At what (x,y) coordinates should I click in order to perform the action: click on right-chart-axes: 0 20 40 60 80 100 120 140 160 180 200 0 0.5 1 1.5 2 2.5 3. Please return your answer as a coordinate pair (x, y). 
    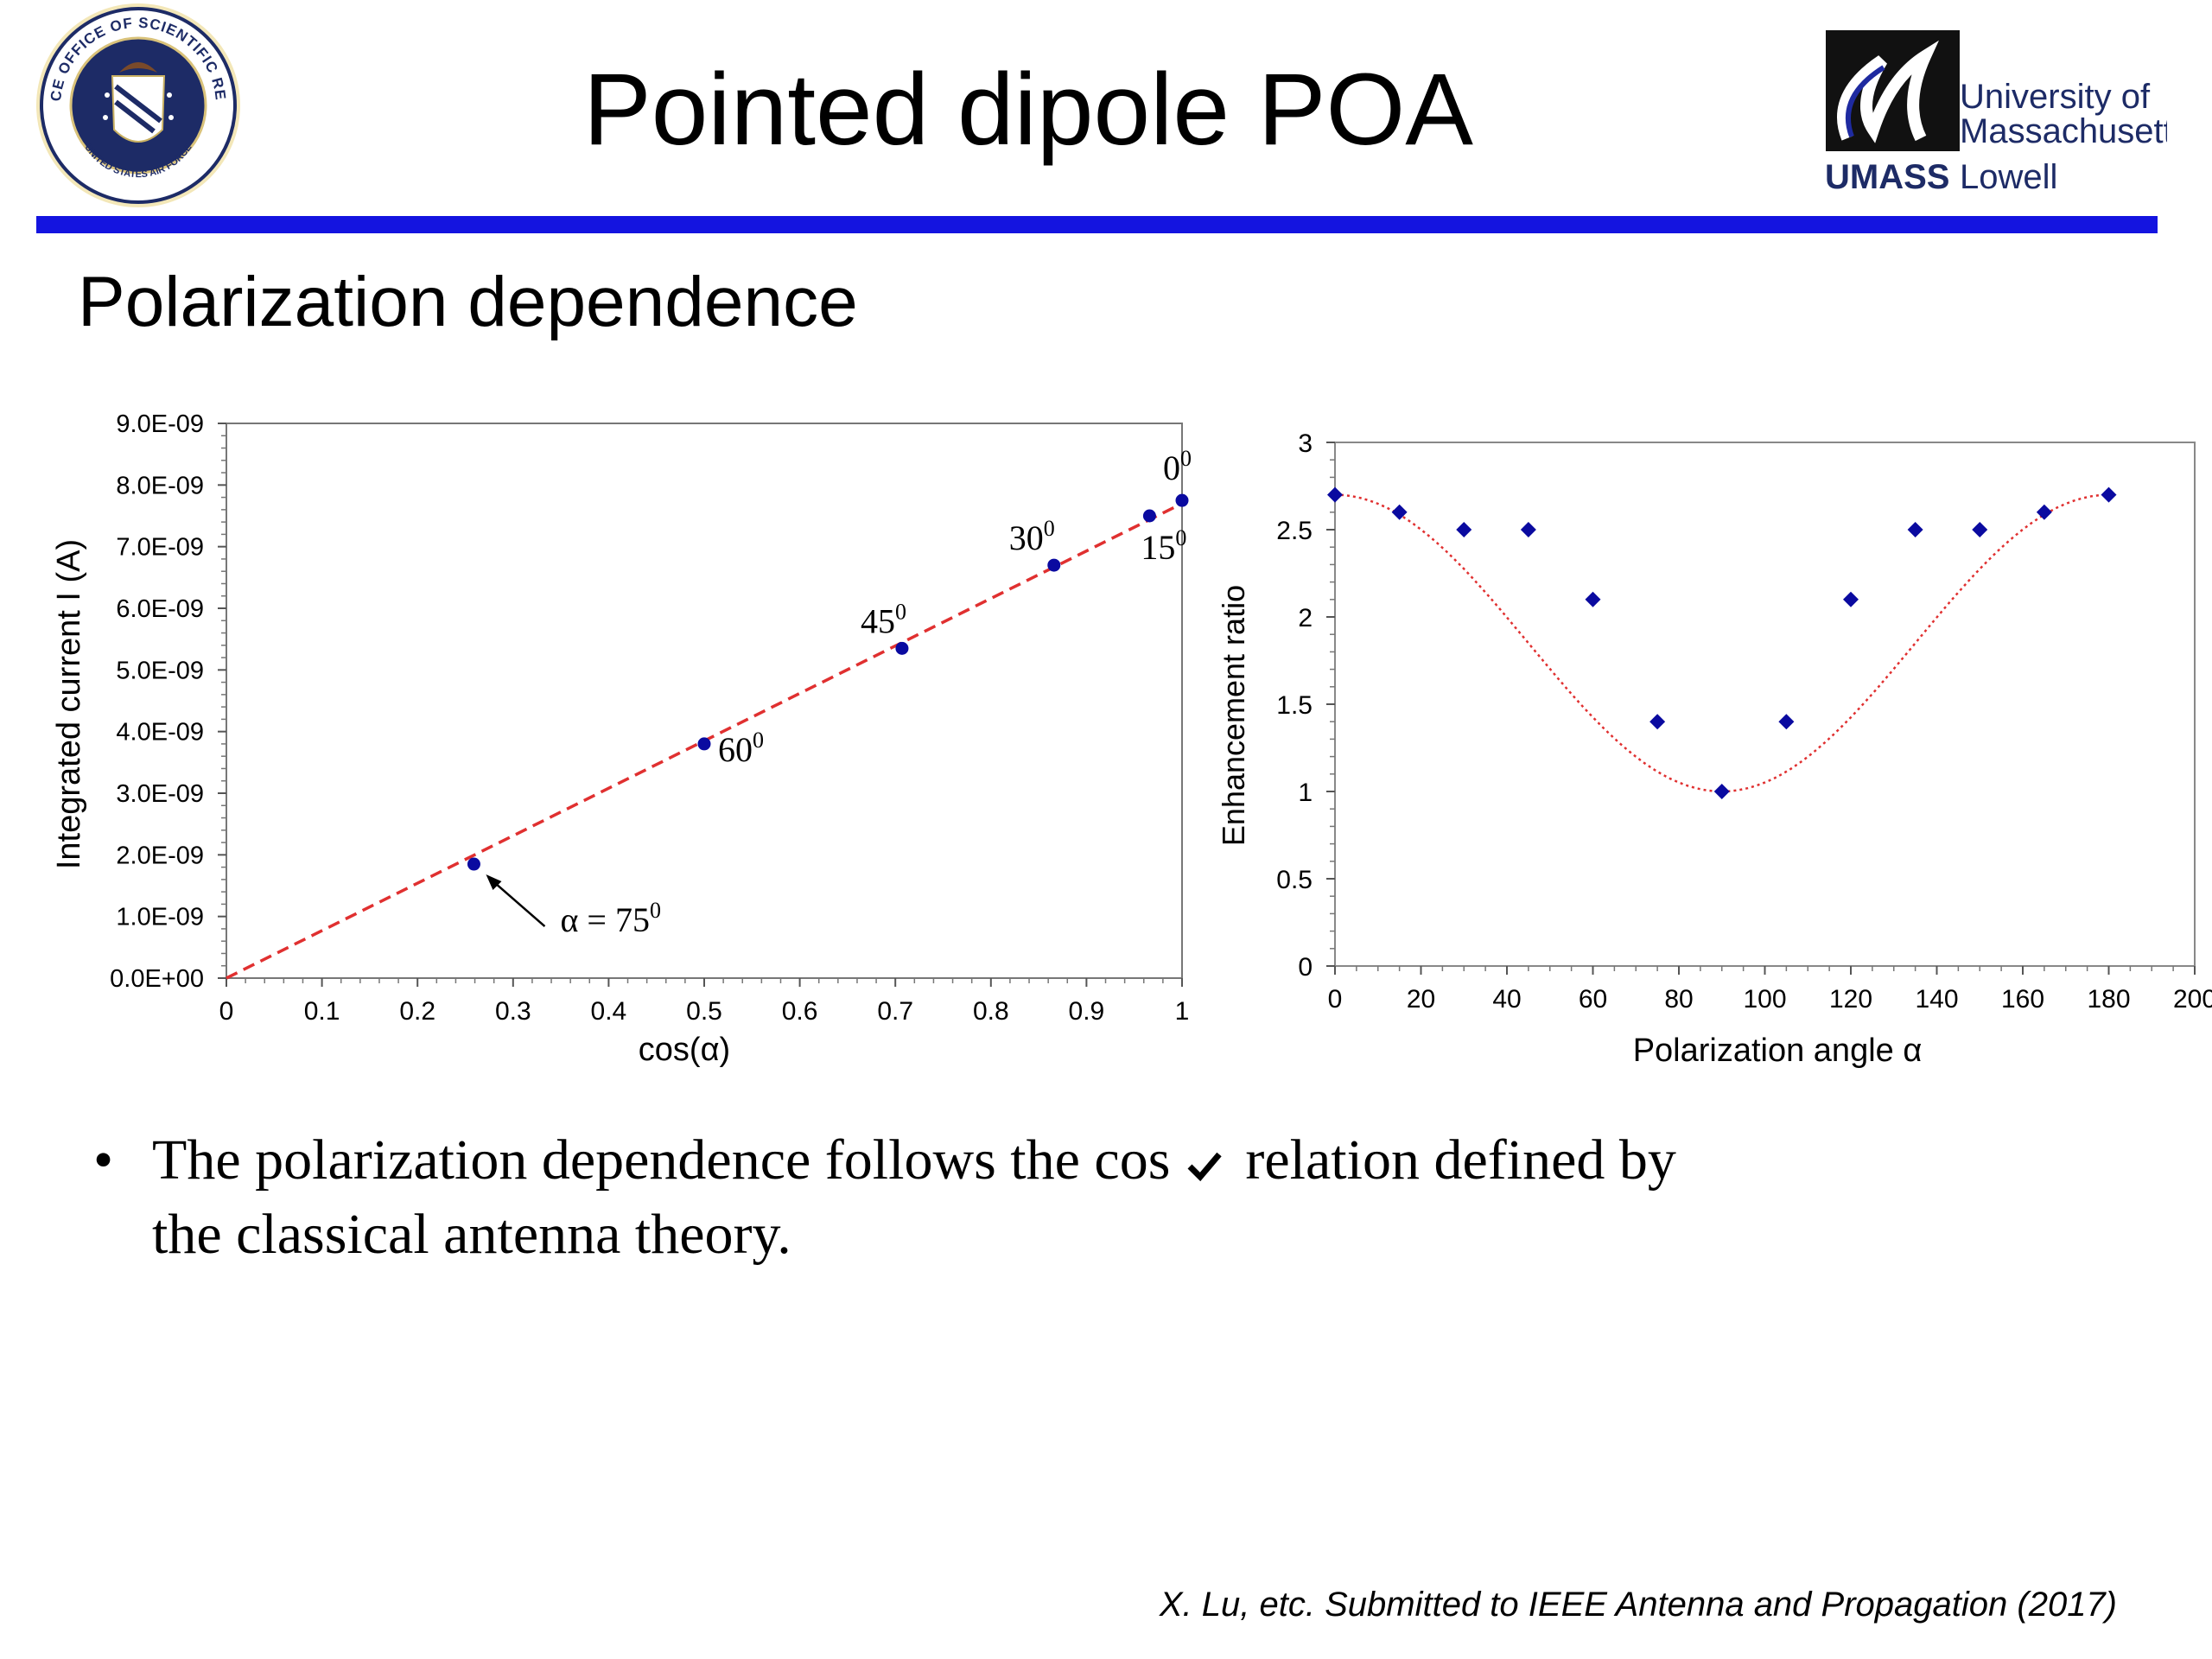
    Looking at the image, I should click on (1744, 721).